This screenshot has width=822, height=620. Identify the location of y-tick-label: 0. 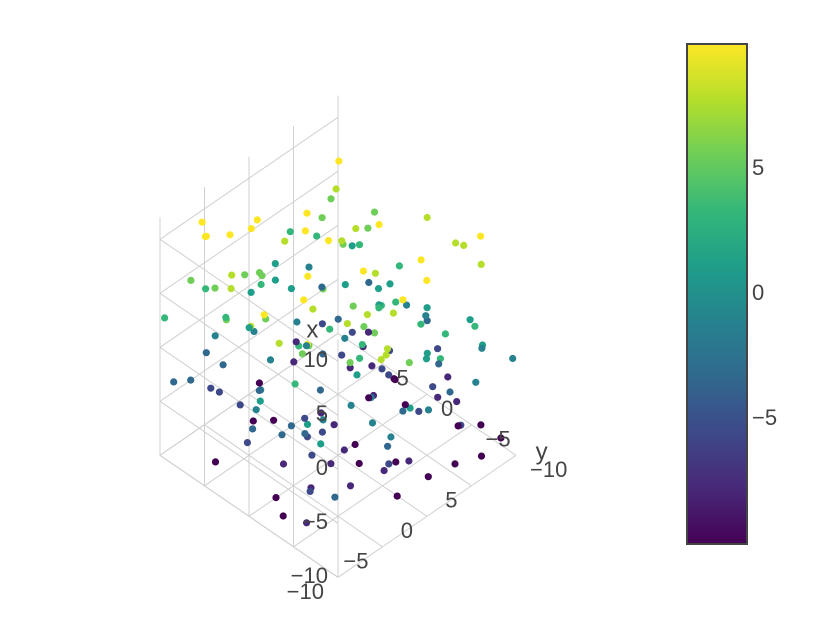
(407, 530).